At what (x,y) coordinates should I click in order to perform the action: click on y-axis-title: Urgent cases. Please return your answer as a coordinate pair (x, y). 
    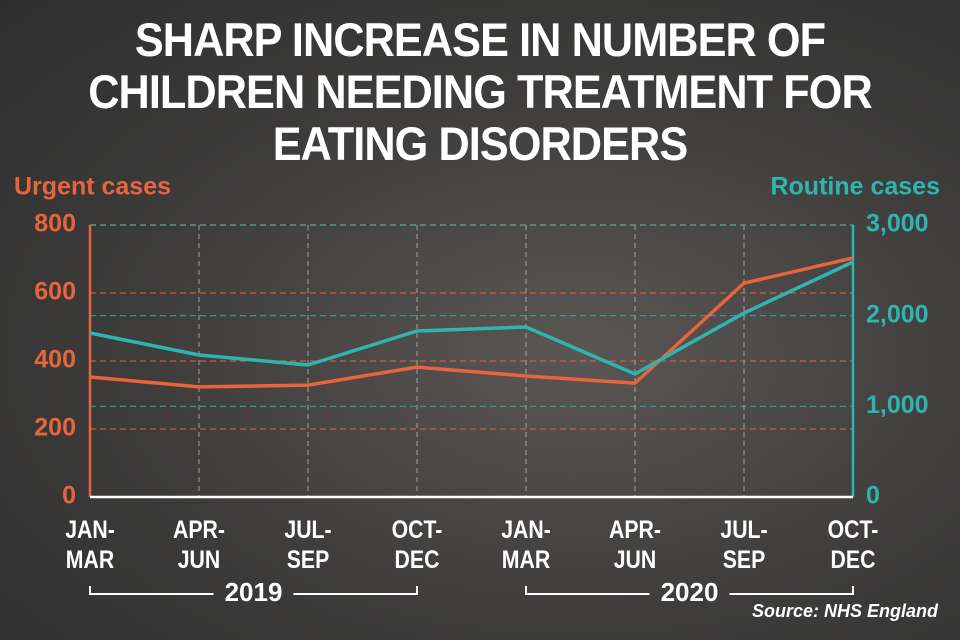
    Looking at the image, I should click on (92, 187).